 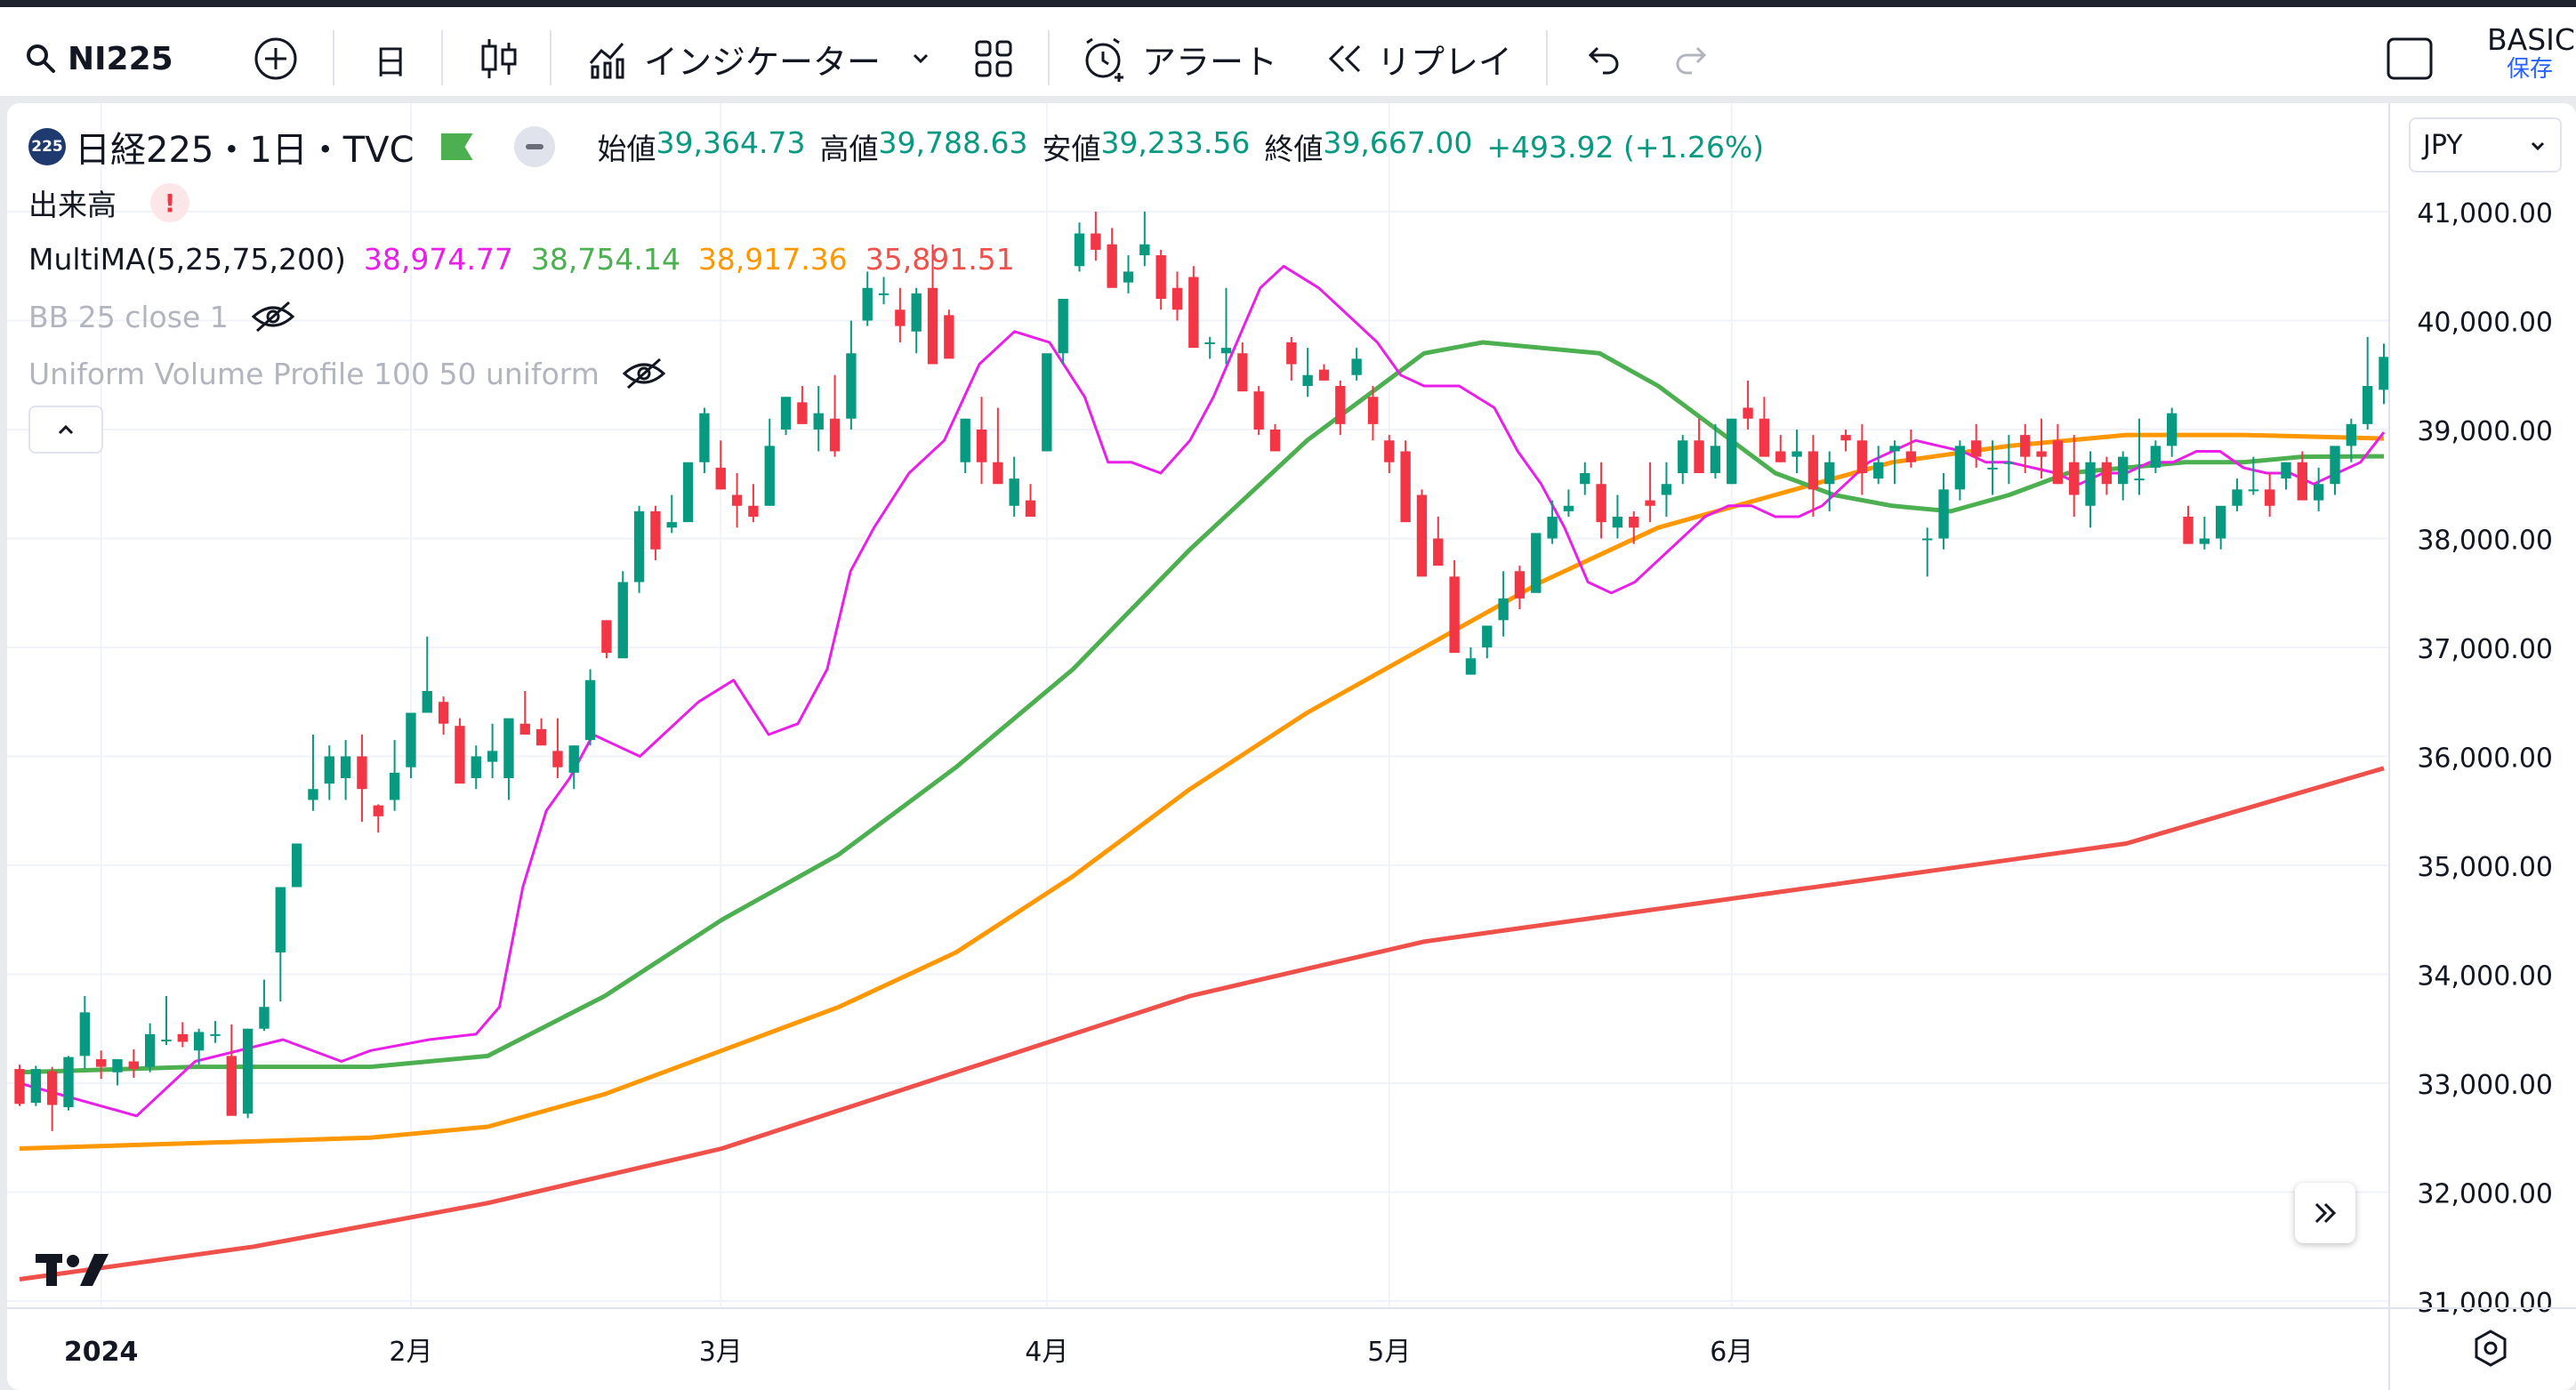 What do you see at coordinates (1602, 58) in the screenshot?
I see `undo-button` at bounding box center [1602, 58].